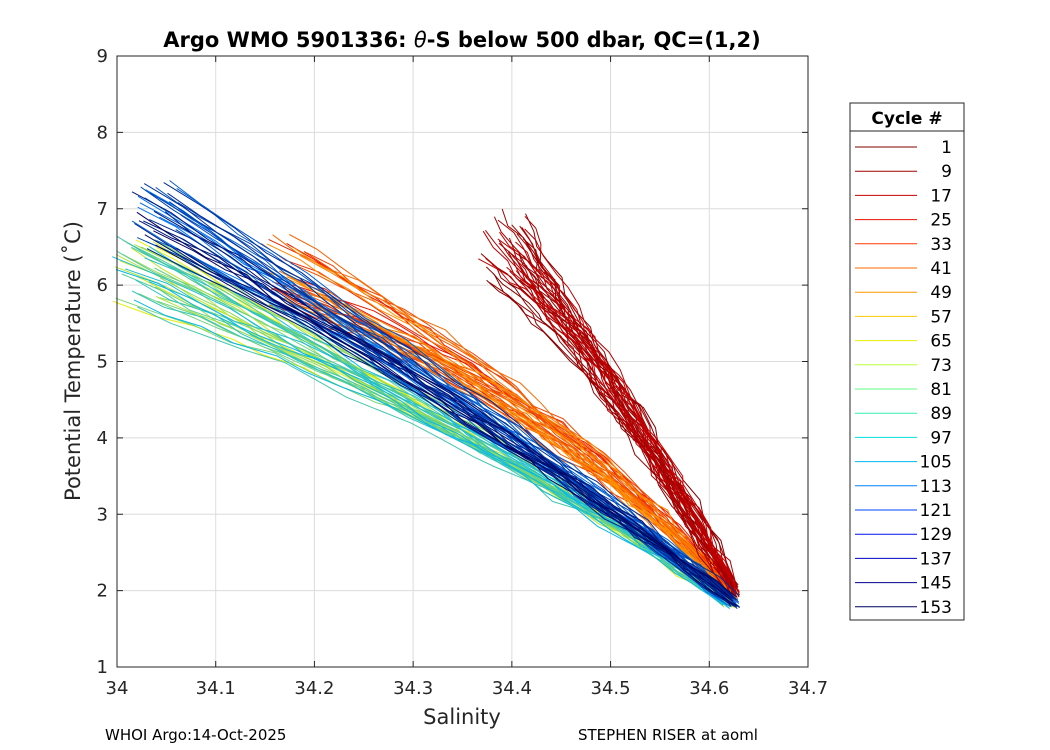 The height and width of the screenshot is (750, 1050). What do you see at coordinates (941, 342) in the screenshot?
I see `legend-entry-label: 65` at bounding box center [941, 342].